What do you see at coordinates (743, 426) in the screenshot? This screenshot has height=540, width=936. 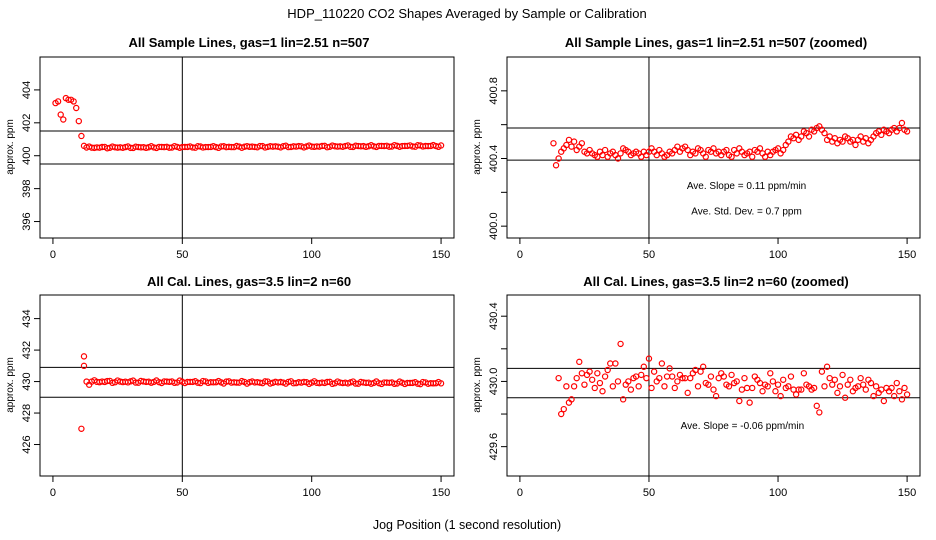 I see `annotation-text: Ave. Slope = -0.06 ppm/min` at bounding box center [743, 426].